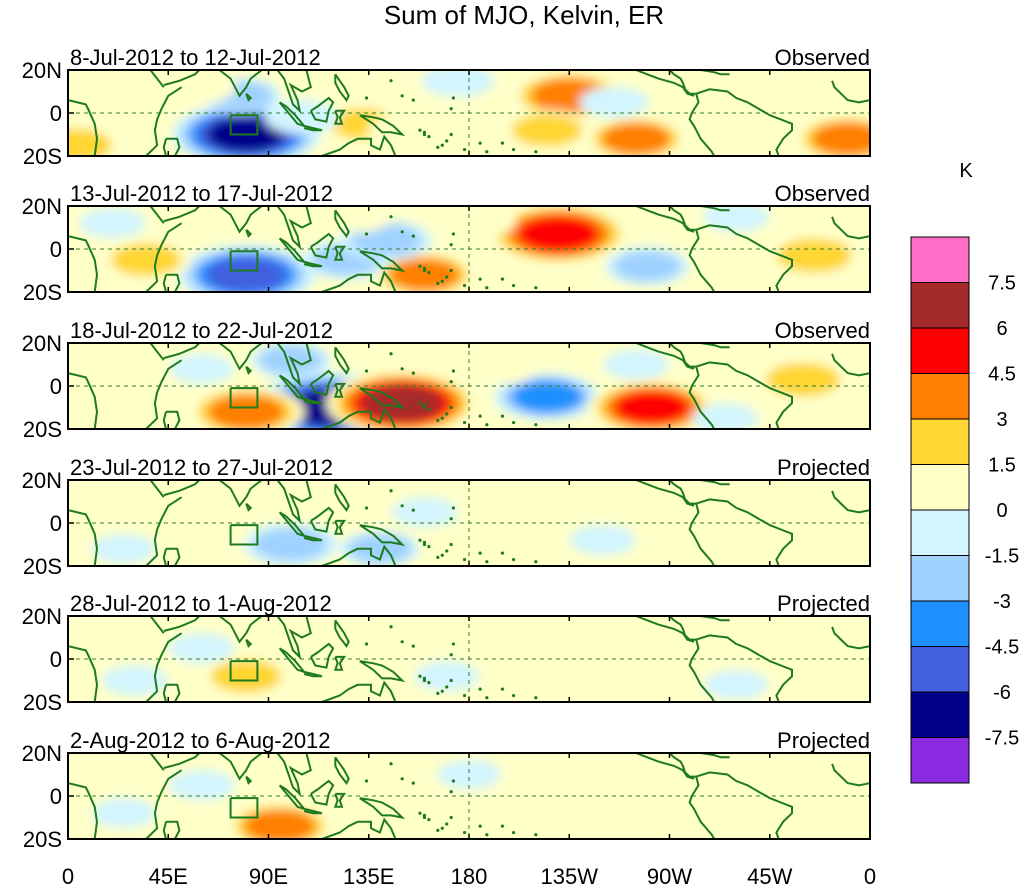 The image size is (1024, 889). What do you see at coordinates (200, 740) in the screenshot?
I see `panel-date-range: 2-Aug-2012 to 6-Aug-2012` at bounding box center [200, 740].